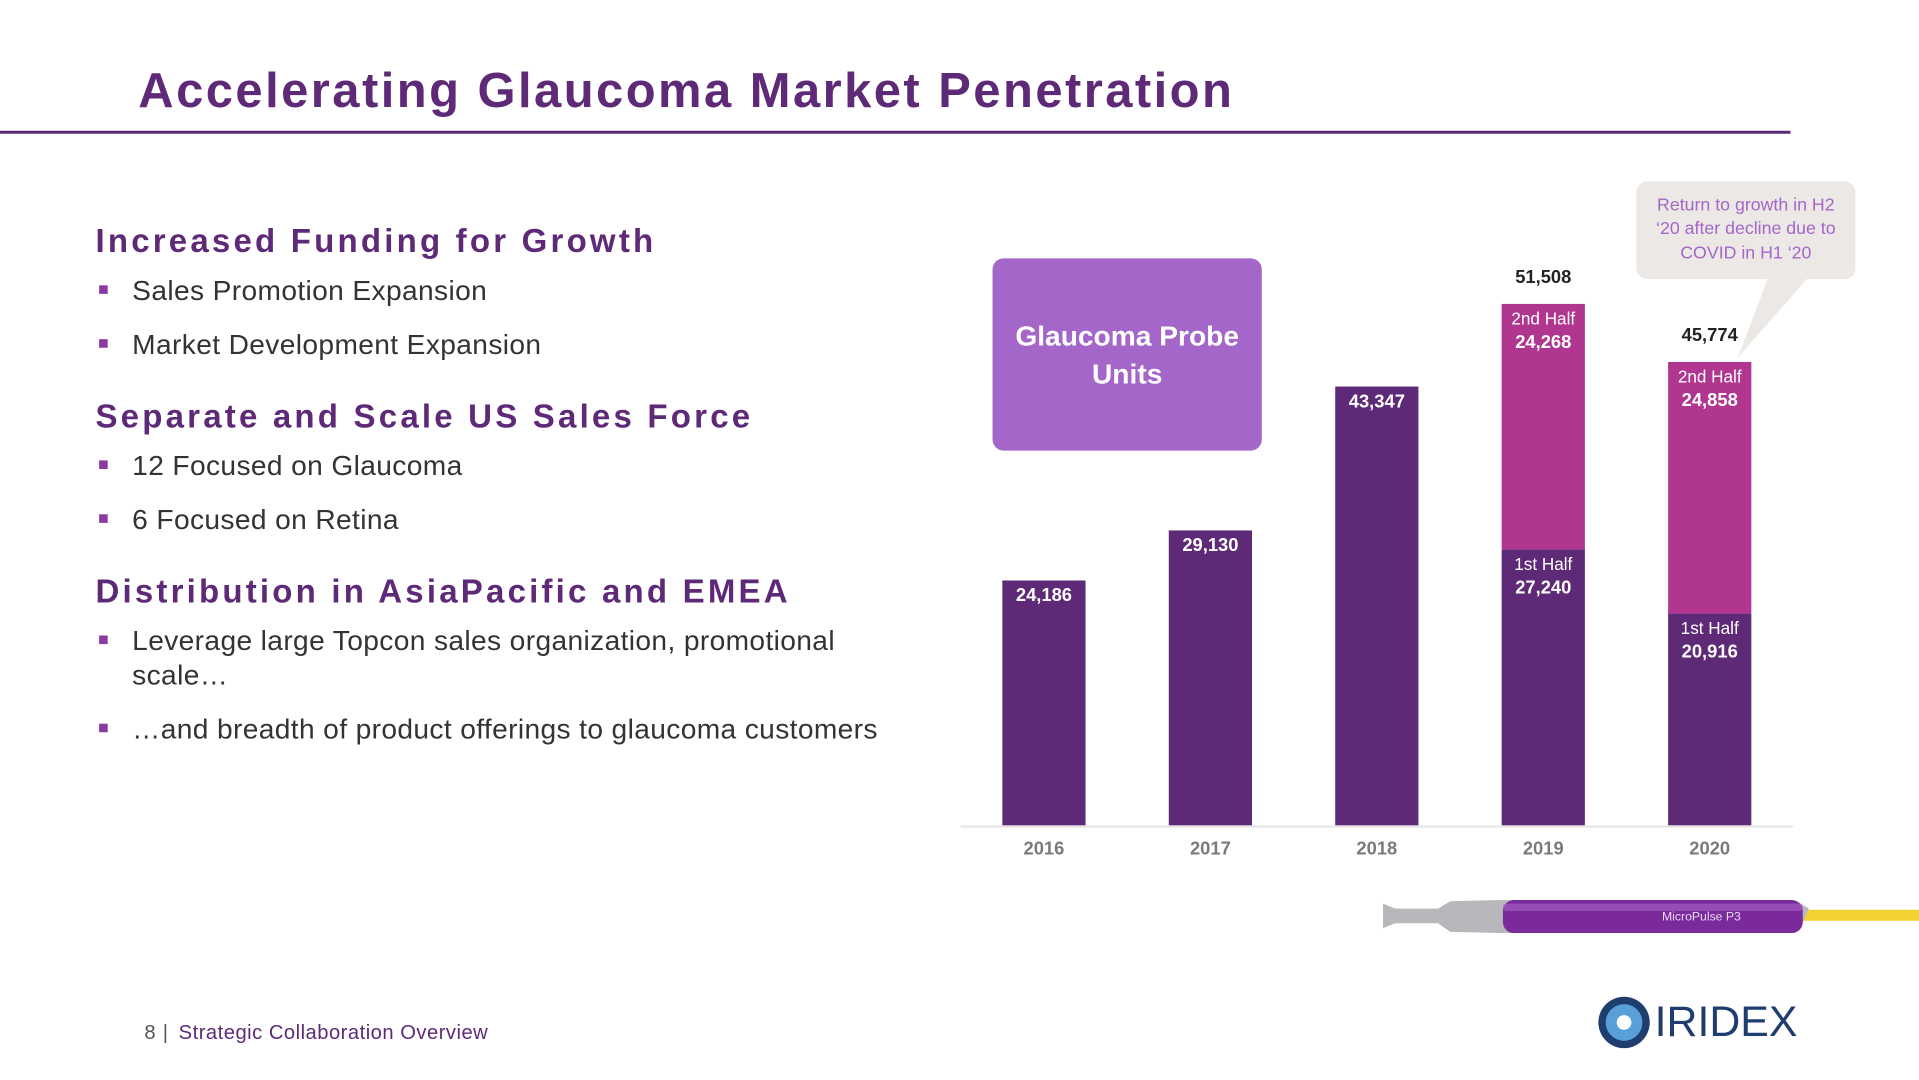 The image size is (1919, 1080). Describe the element at coordinates (443, 591) in the screenshot. I see `section-heading: Distribution in AsiaPacific and EMEA` at that location.